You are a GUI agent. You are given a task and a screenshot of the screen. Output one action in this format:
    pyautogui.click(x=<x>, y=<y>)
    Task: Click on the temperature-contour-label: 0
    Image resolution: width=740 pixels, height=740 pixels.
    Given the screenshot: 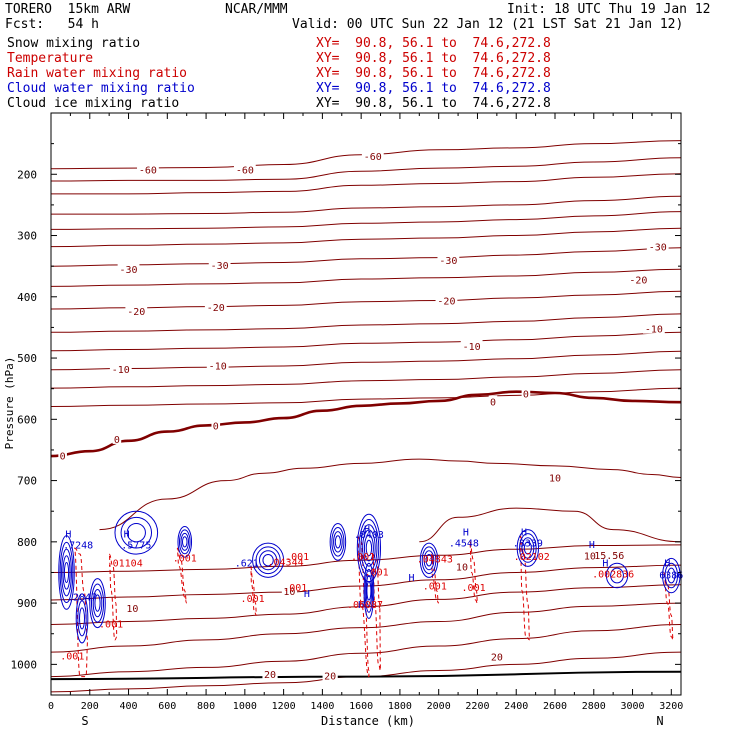 What is the action you would take?
    pyautogui.click(x=63, y=456)
    